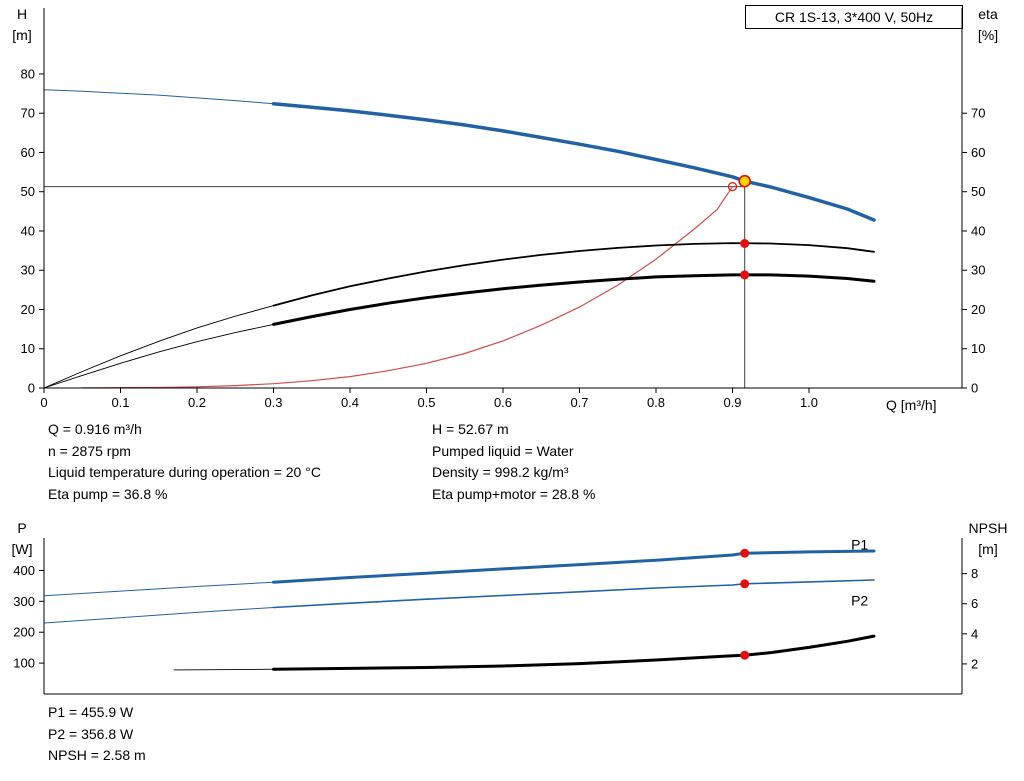 The width and height of the screenshot is (1024, 781). What do you see at coordinates (470, 429) in the screenshot?
I see `info-line-h: H = 52.67 m` at bounding box center [470, 429].